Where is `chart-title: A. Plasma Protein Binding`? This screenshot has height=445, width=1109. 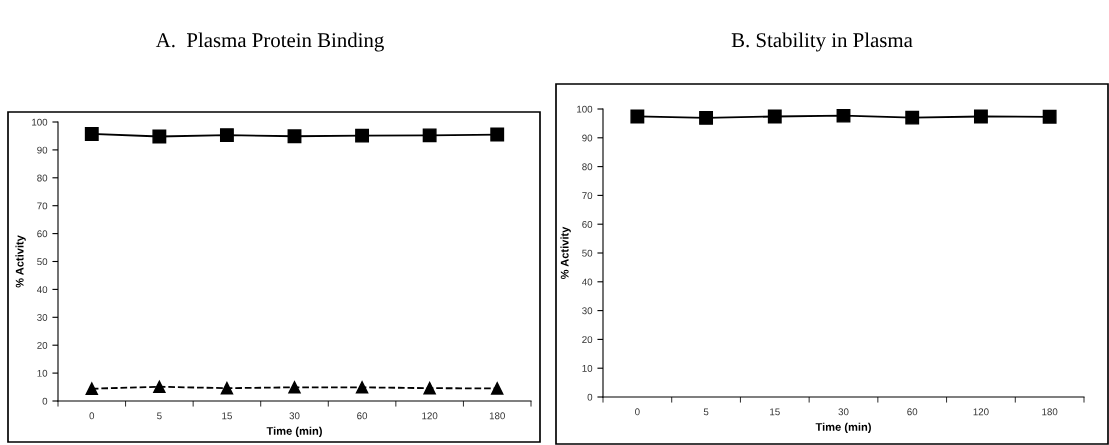
chart-title: A. Plasma Protein Binding is located at coordinates (269, 42).